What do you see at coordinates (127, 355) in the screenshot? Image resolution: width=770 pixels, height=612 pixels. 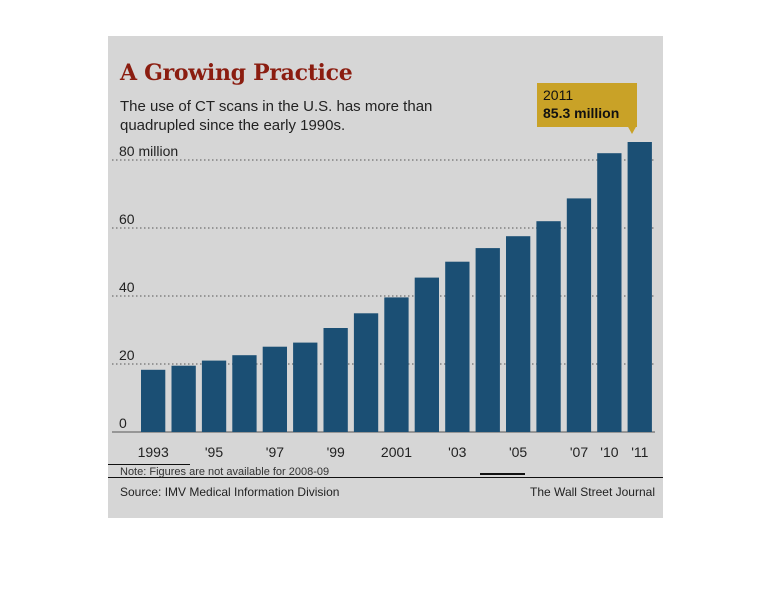 I see `y-tick-label: 20` at bounding box center [127, 355].